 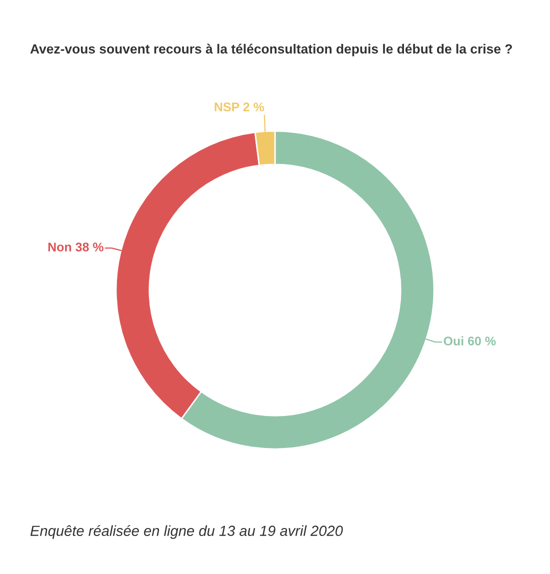 What do you see at coordinates (186, 532) in the screenshot?
I see `text: Enquête réalisée en ligne du 13 au 19 avril 2020` at bounding box center [186, 532].